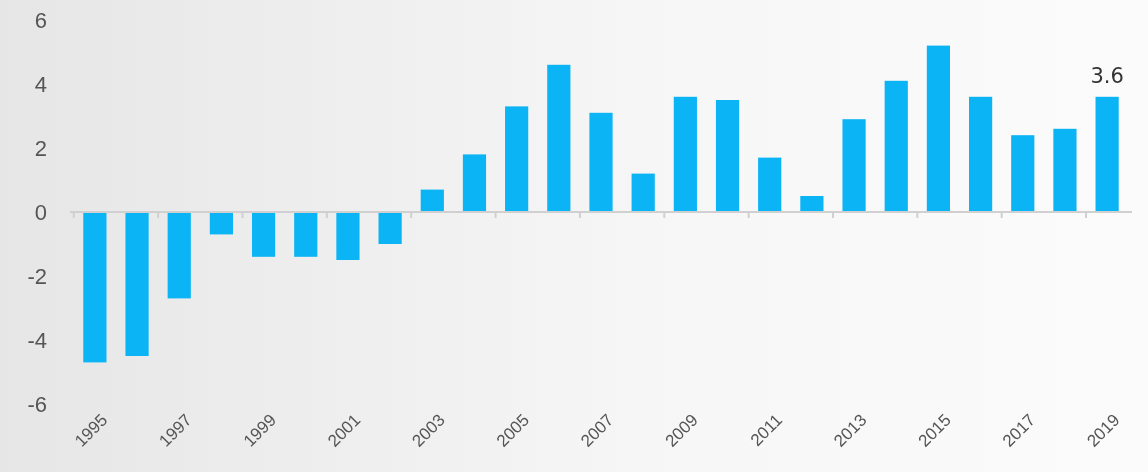 Image resolution: width=1148 pixels, height=472 pixels. What do you see at coordinates (40, 148) in the screenshot?
I see `y-tick-label: 2` at bounding box center [40, 148].